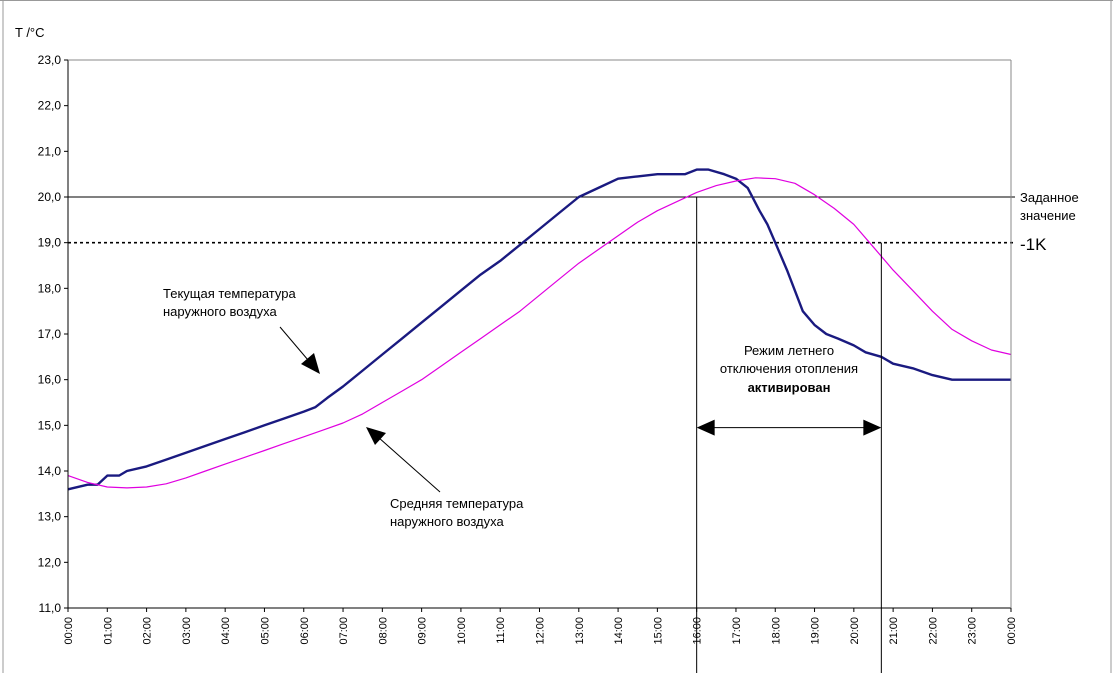 Image resolution: width=1113 pixels, height=678 pixels. Describe the element at coordinates (933, 631) in the screenshot. I see `x-tick-label: 22:00` at that location.